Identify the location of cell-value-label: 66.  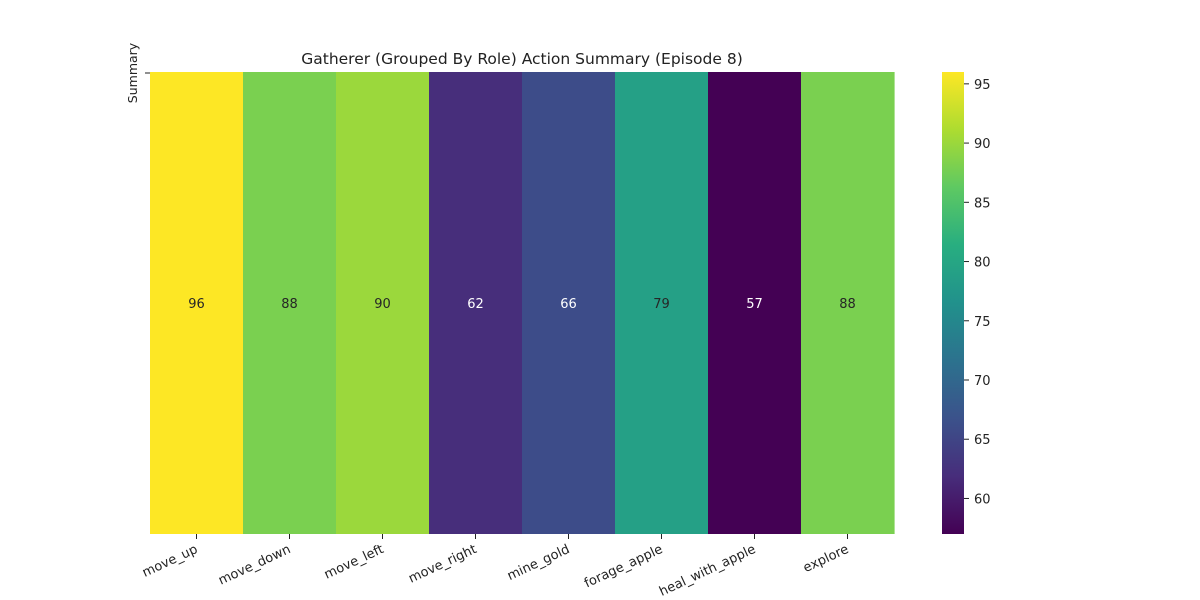
(568, 304).